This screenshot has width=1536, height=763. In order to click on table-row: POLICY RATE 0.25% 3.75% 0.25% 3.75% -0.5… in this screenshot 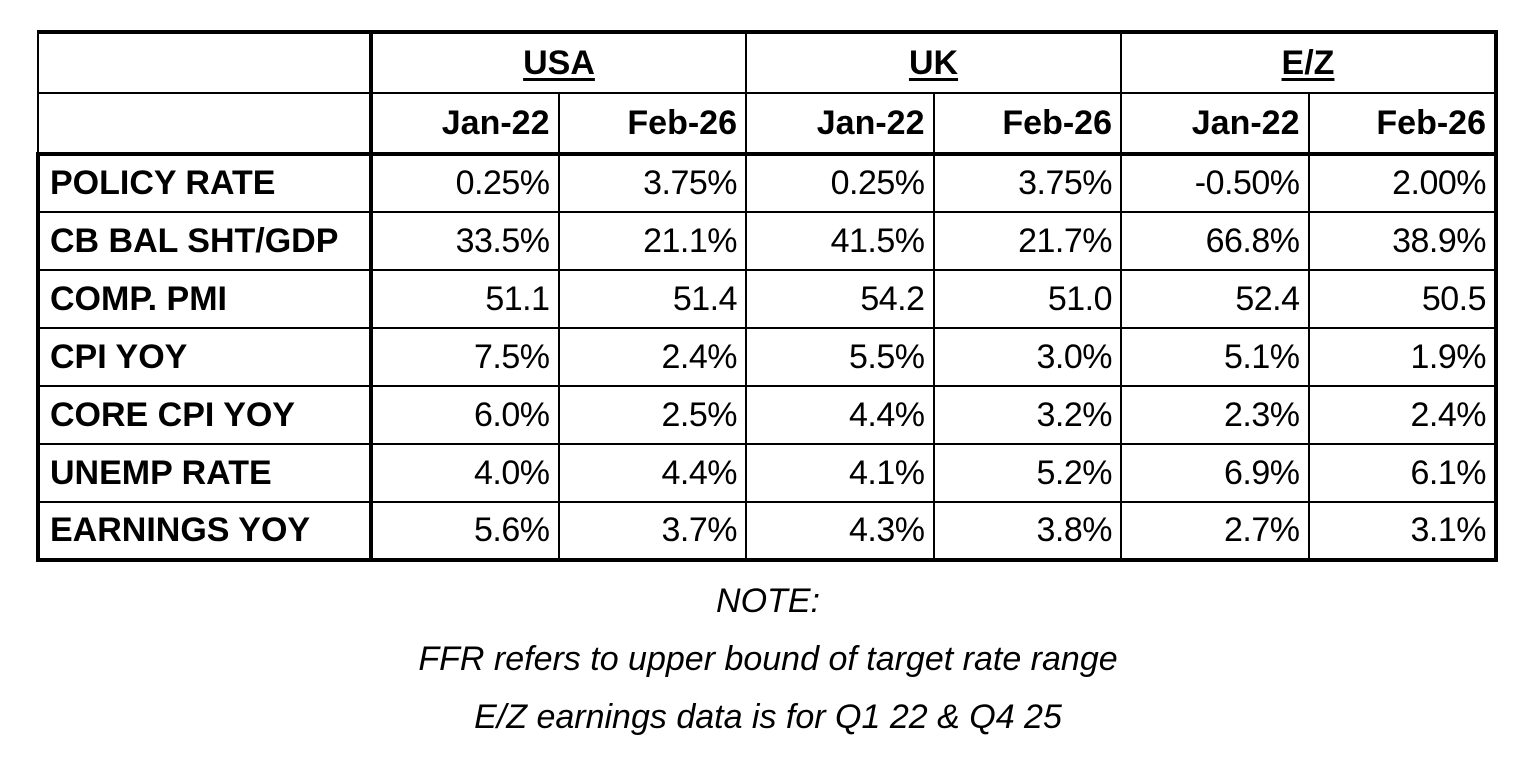, I will do `click(767, 182)`.